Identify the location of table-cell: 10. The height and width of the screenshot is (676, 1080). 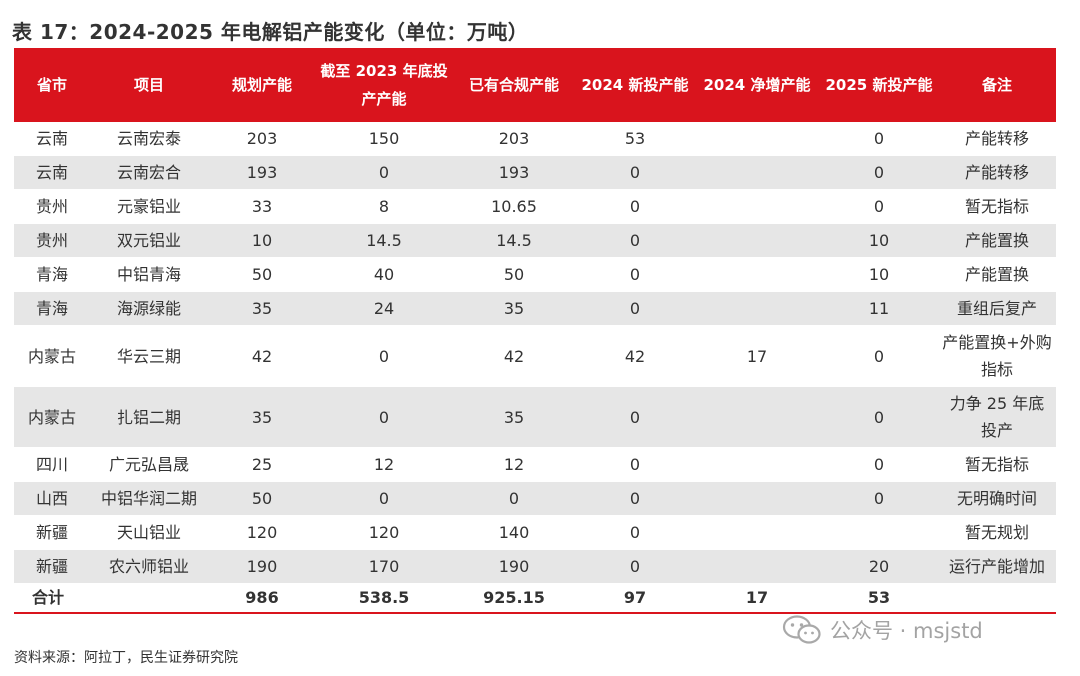
(879, 240).